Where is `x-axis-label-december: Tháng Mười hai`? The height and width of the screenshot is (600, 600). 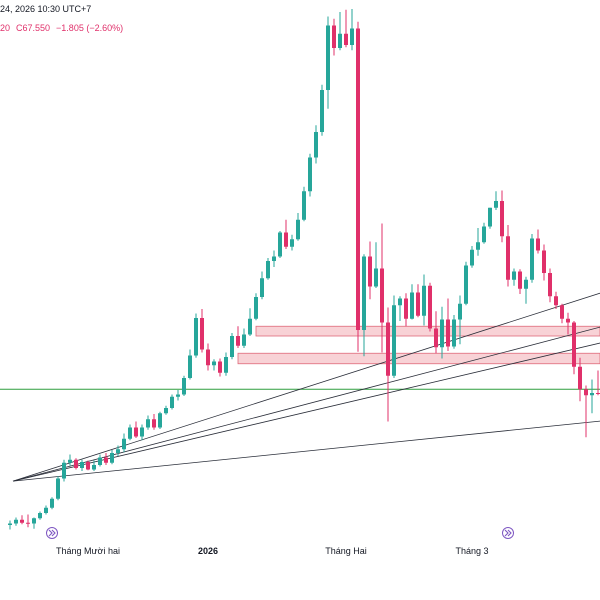
x-axis-label-december: Tháng Mười hai is located at coordinates (88, 551).